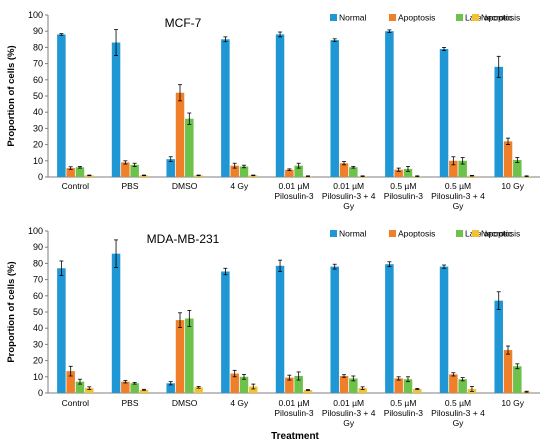 The width and height of the screenshot is (550, 445). Describe the element at coordinates (353, 234) in the screenshot. I see `legend-label: Normal` at that location.